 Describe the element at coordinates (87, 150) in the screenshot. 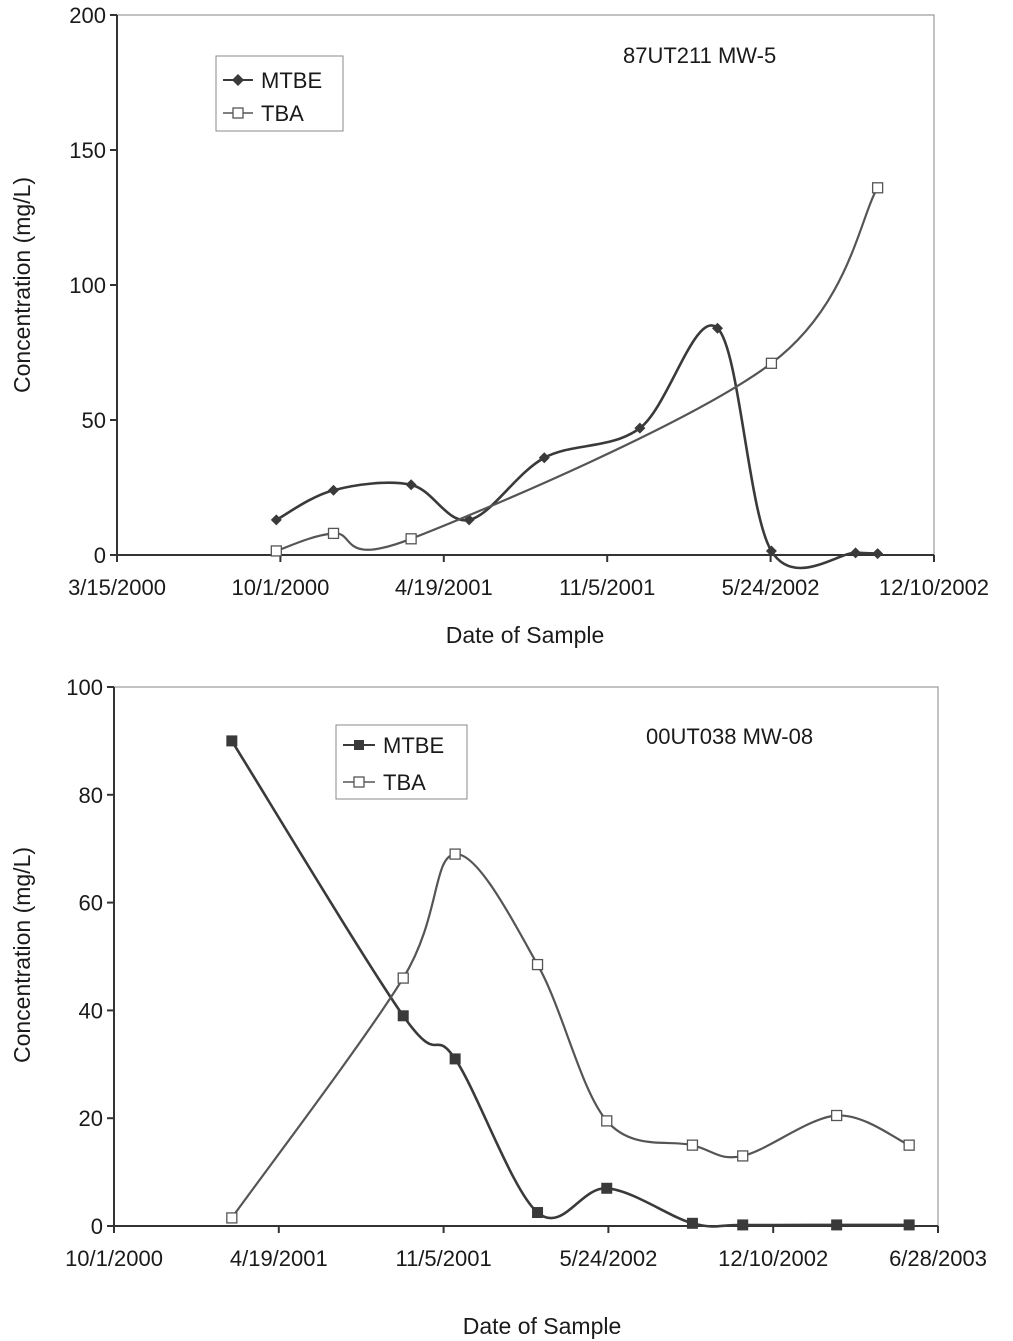

I see `y-tick-label: 150` at that location.